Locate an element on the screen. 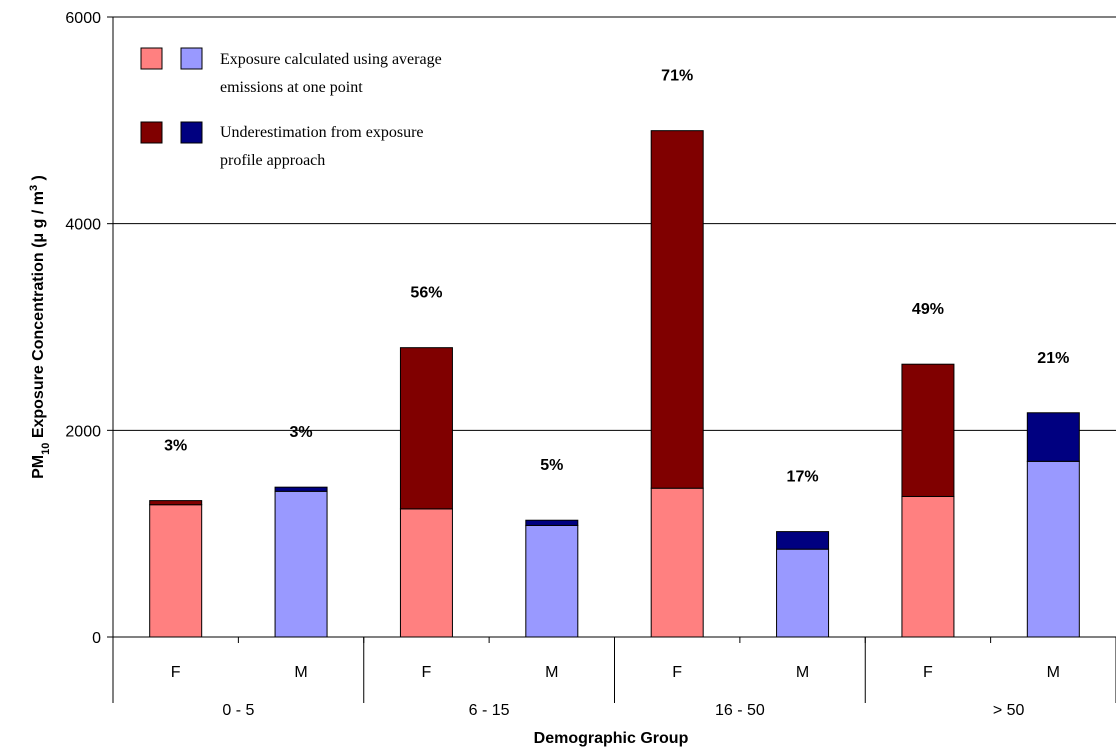 The image size is (1116, 751). legend-entry-2-line-2: profile approach is located at coordinates (272, 160).